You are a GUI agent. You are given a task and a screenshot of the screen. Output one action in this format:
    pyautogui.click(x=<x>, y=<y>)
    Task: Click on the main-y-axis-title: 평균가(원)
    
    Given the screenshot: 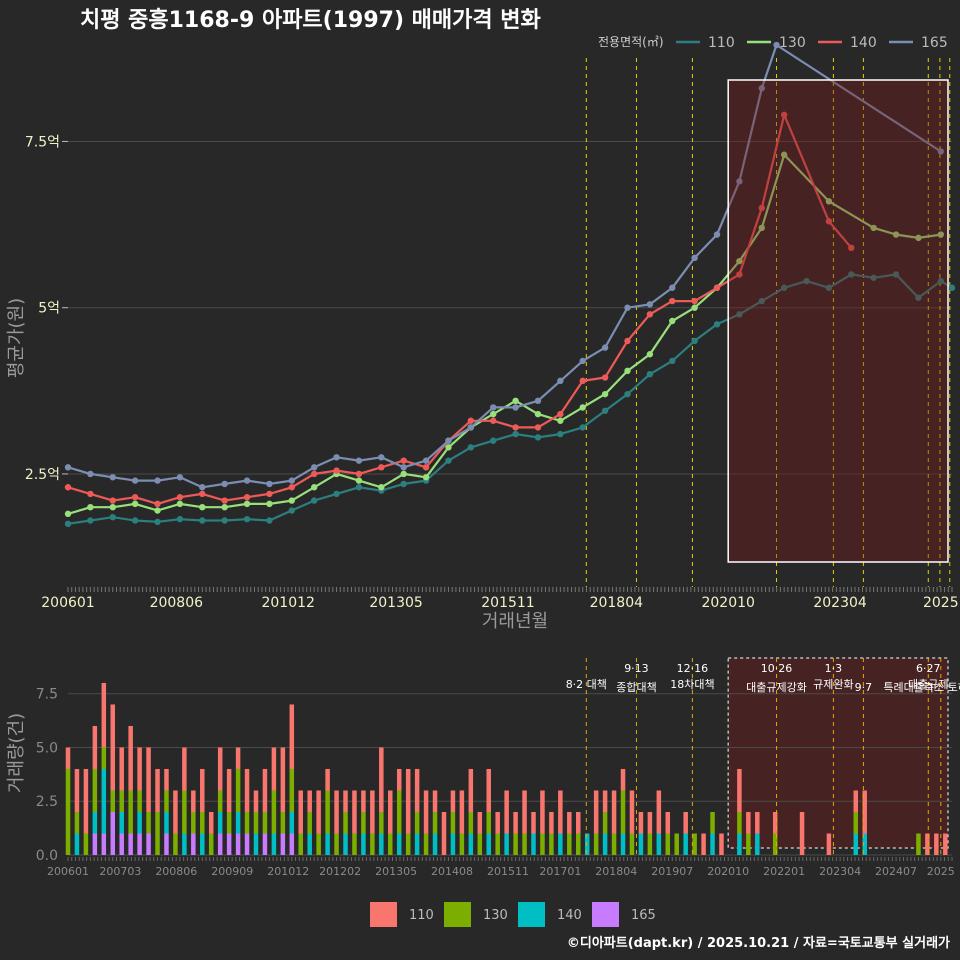 What is the action you would take?
    pyautogui.click(x=16, y=338)
    